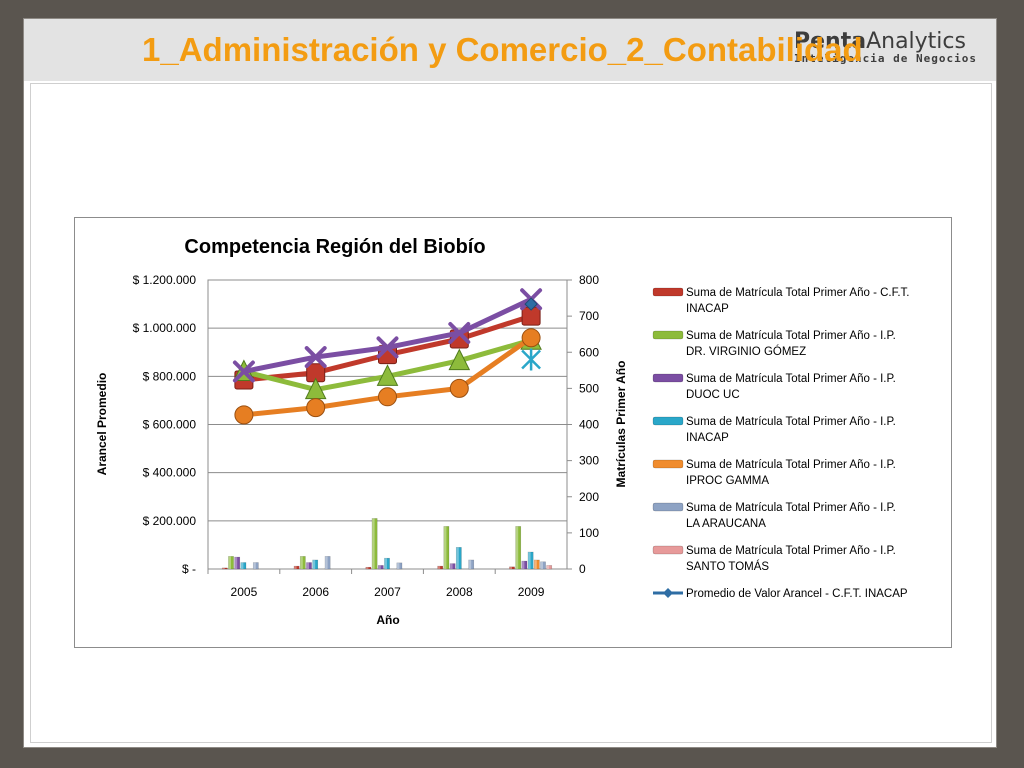 The width and height of the screenshot is (1024, 768). What do you see at coordinates (531, 304) in the screenshot?
I see `diamond-marker` at bounding box center [531, 304].